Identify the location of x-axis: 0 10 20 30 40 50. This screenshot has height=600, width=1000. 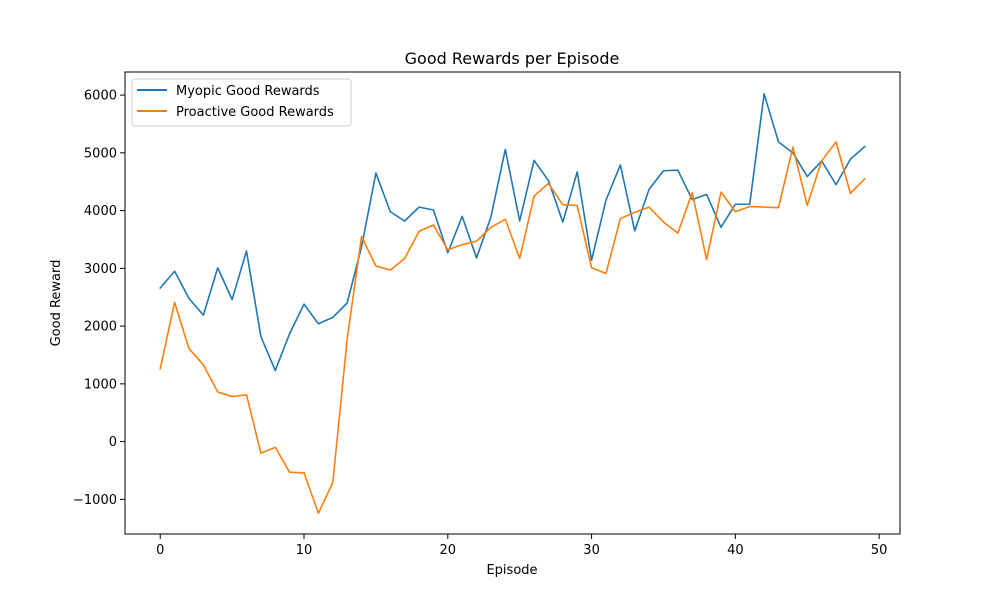
(521, 546).